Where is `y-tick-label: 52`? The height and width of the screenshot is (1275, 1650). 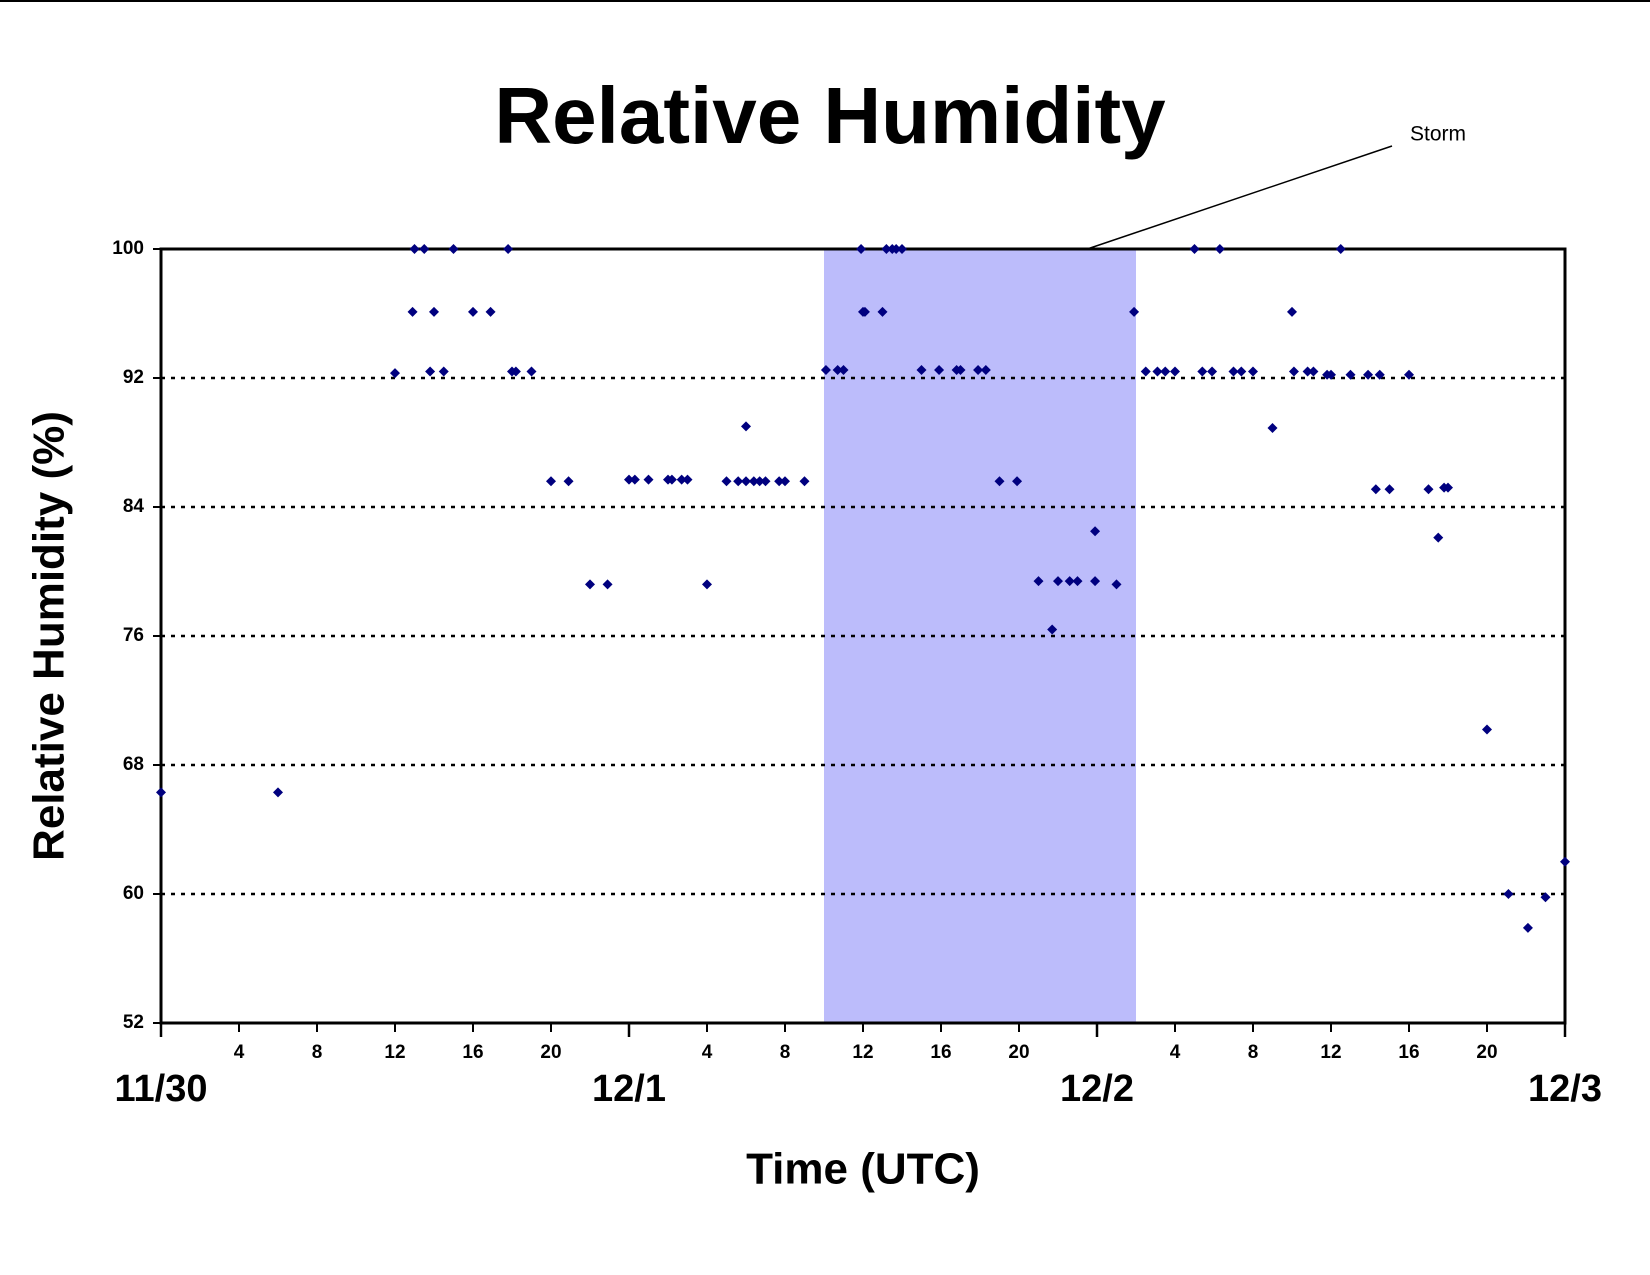 y-tick-label: 52 is located at coordinates (133, 1022).